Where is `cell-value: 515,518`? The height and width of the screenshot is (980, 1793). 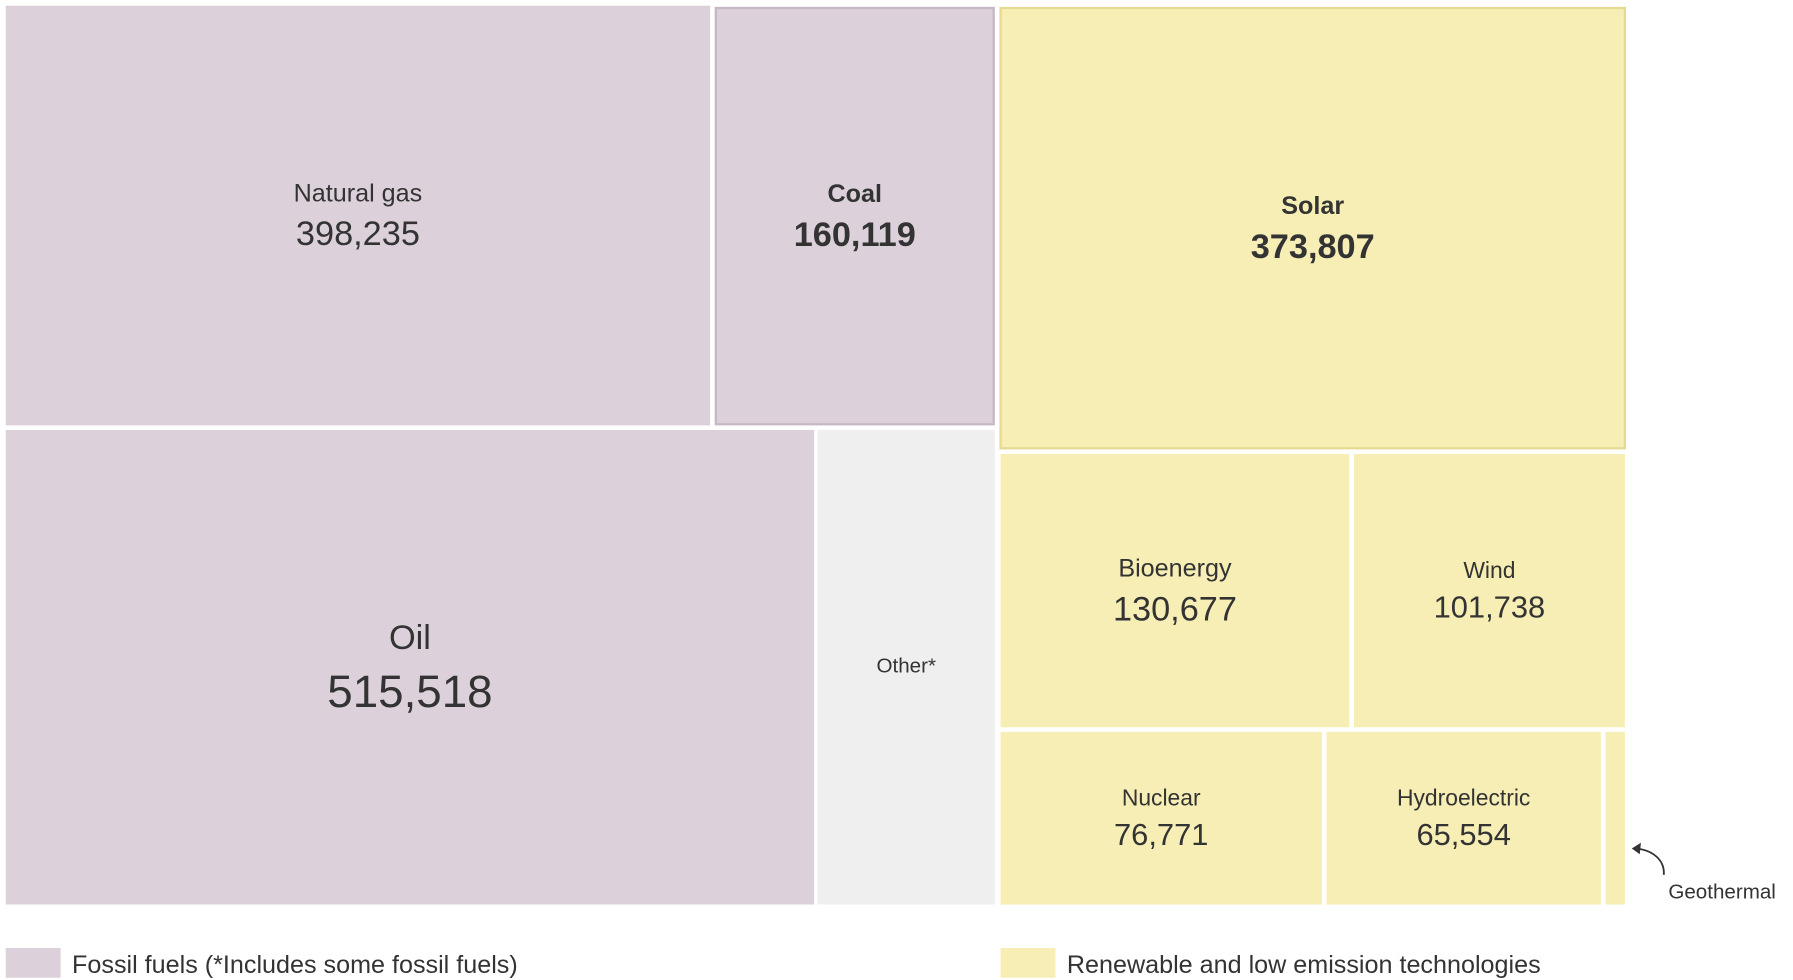
cell-value: 515,518 is located at coordinates (409, 691).